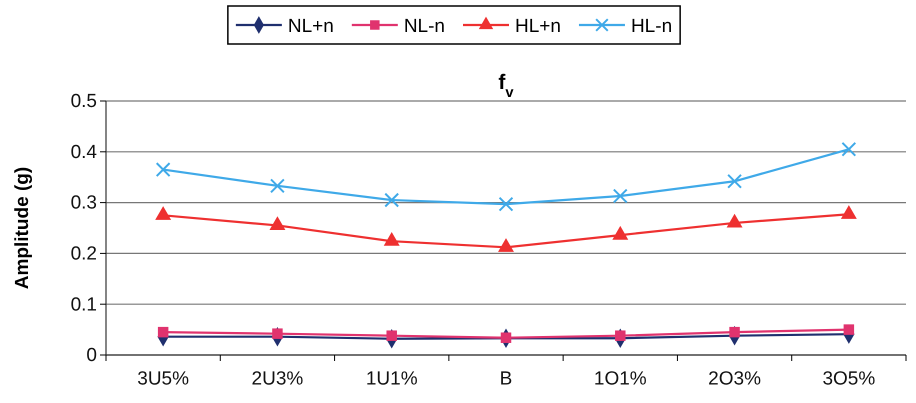 This screenshot has height=403, width=916. I want to click on legend-label: HL-n, so click(651, 26).